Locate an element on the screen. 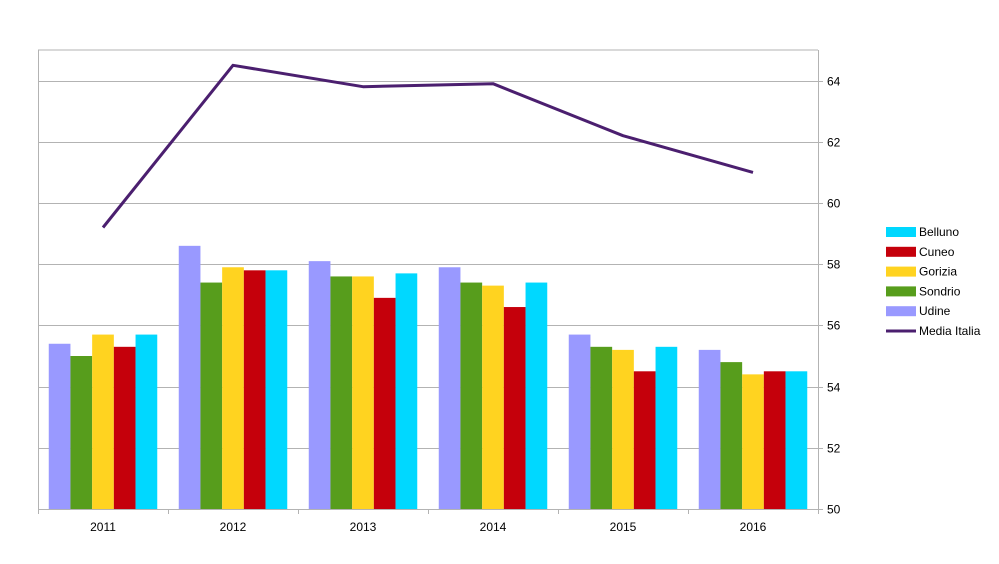 The height and width of the screenshot is (564, 999). legend-swatch-belluno is located at coordinates (901, 232).